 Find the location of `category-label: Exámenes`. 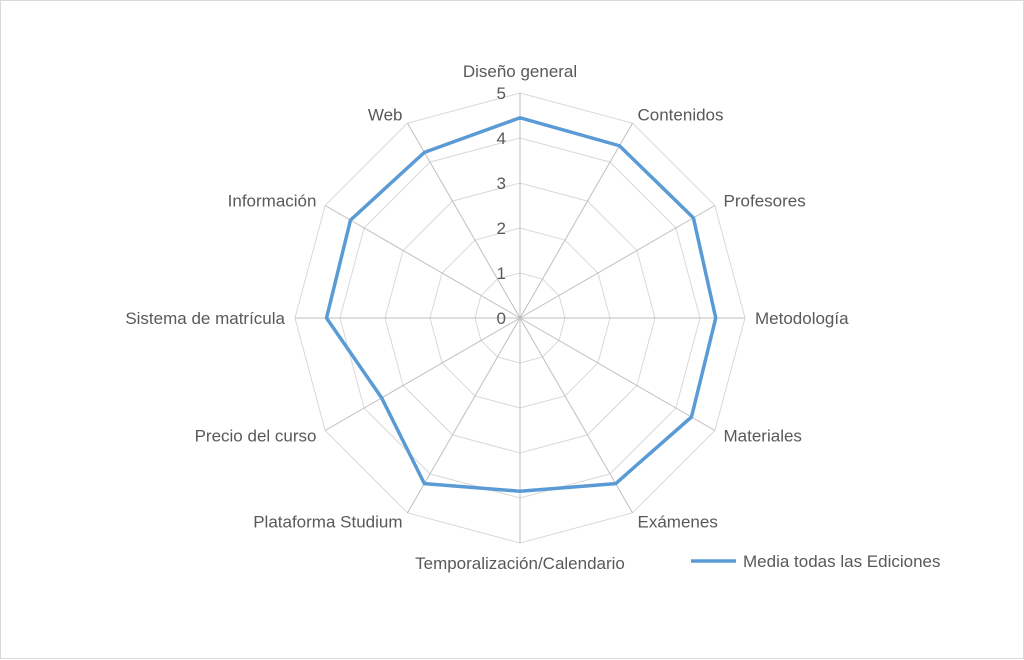

category-label: Exámenes is located at coordinates (678, 522).